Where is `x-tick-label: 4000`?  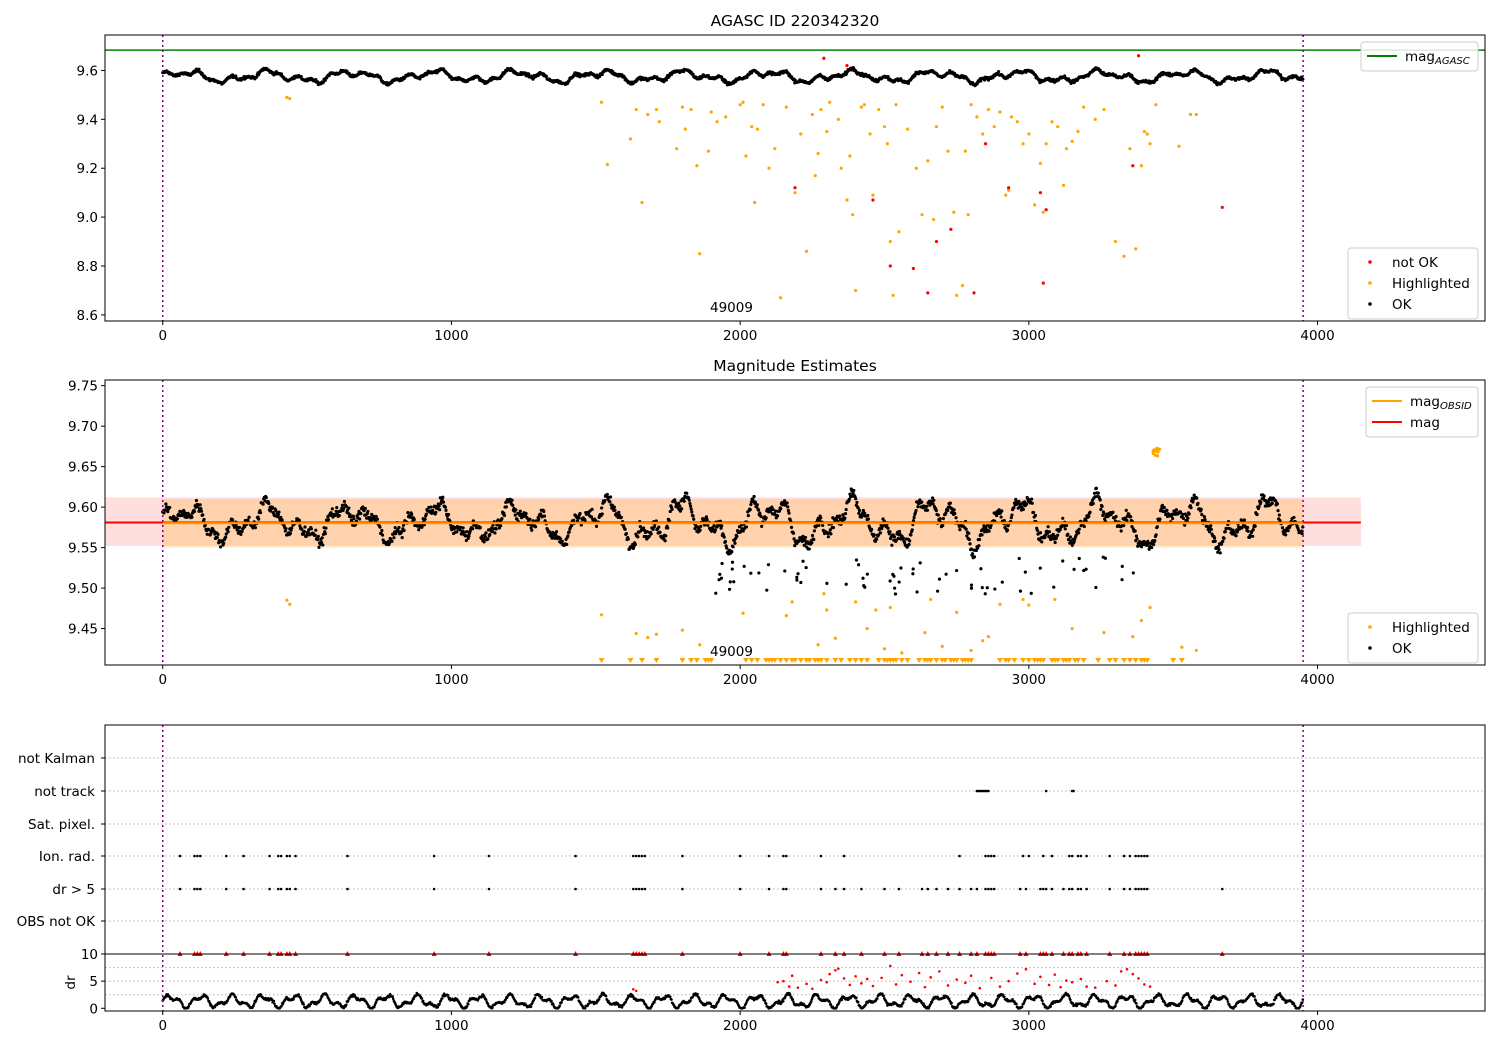
x-tick-label: 4000 is located at coordinates (1317, 680).